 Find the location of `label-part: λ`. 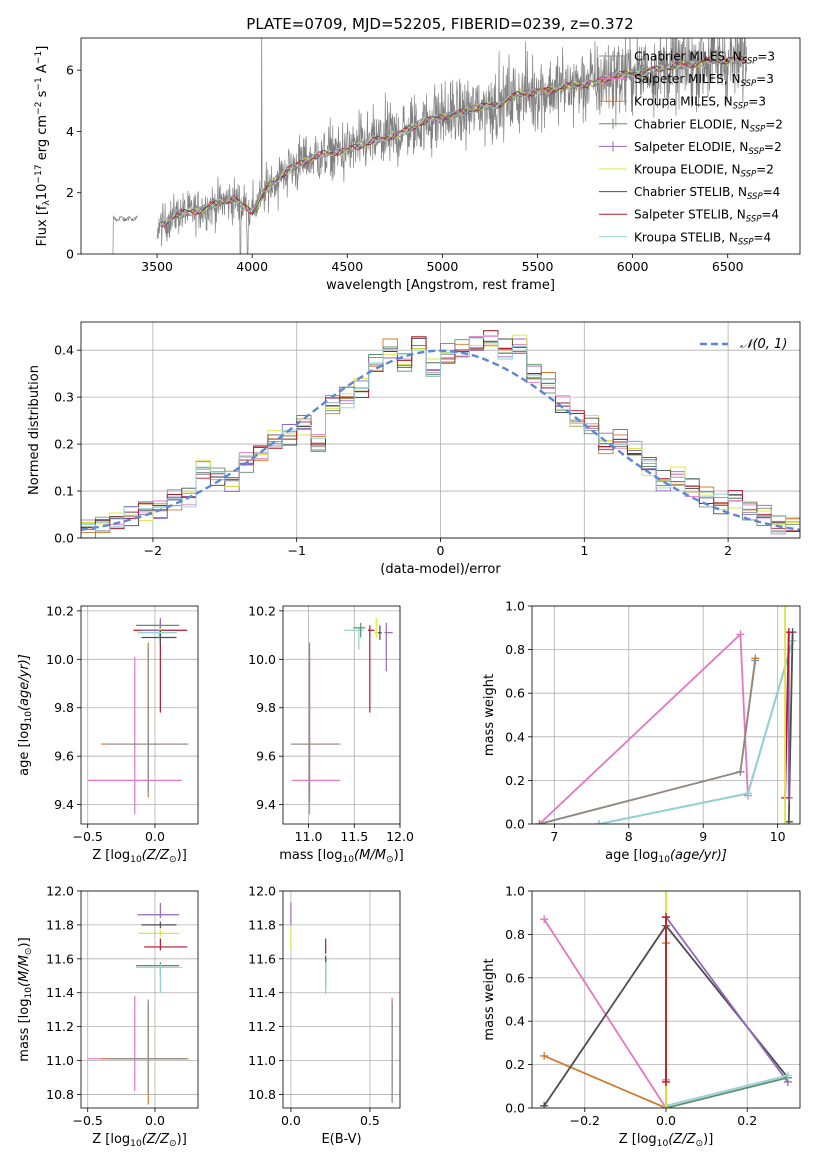

label-part: λ is located at coordinates (47, 203).